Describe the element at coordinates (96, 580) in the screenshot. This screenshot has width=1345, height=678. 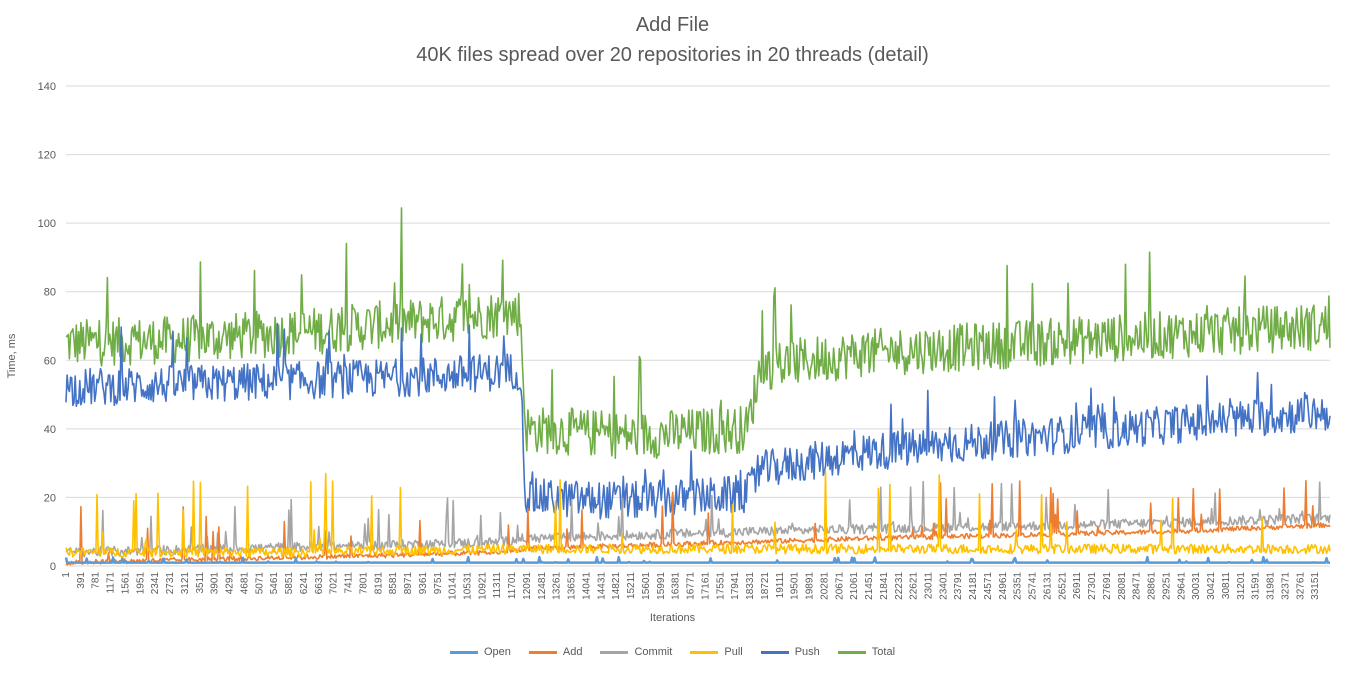
I see `x-tick-label: 781` at that location.